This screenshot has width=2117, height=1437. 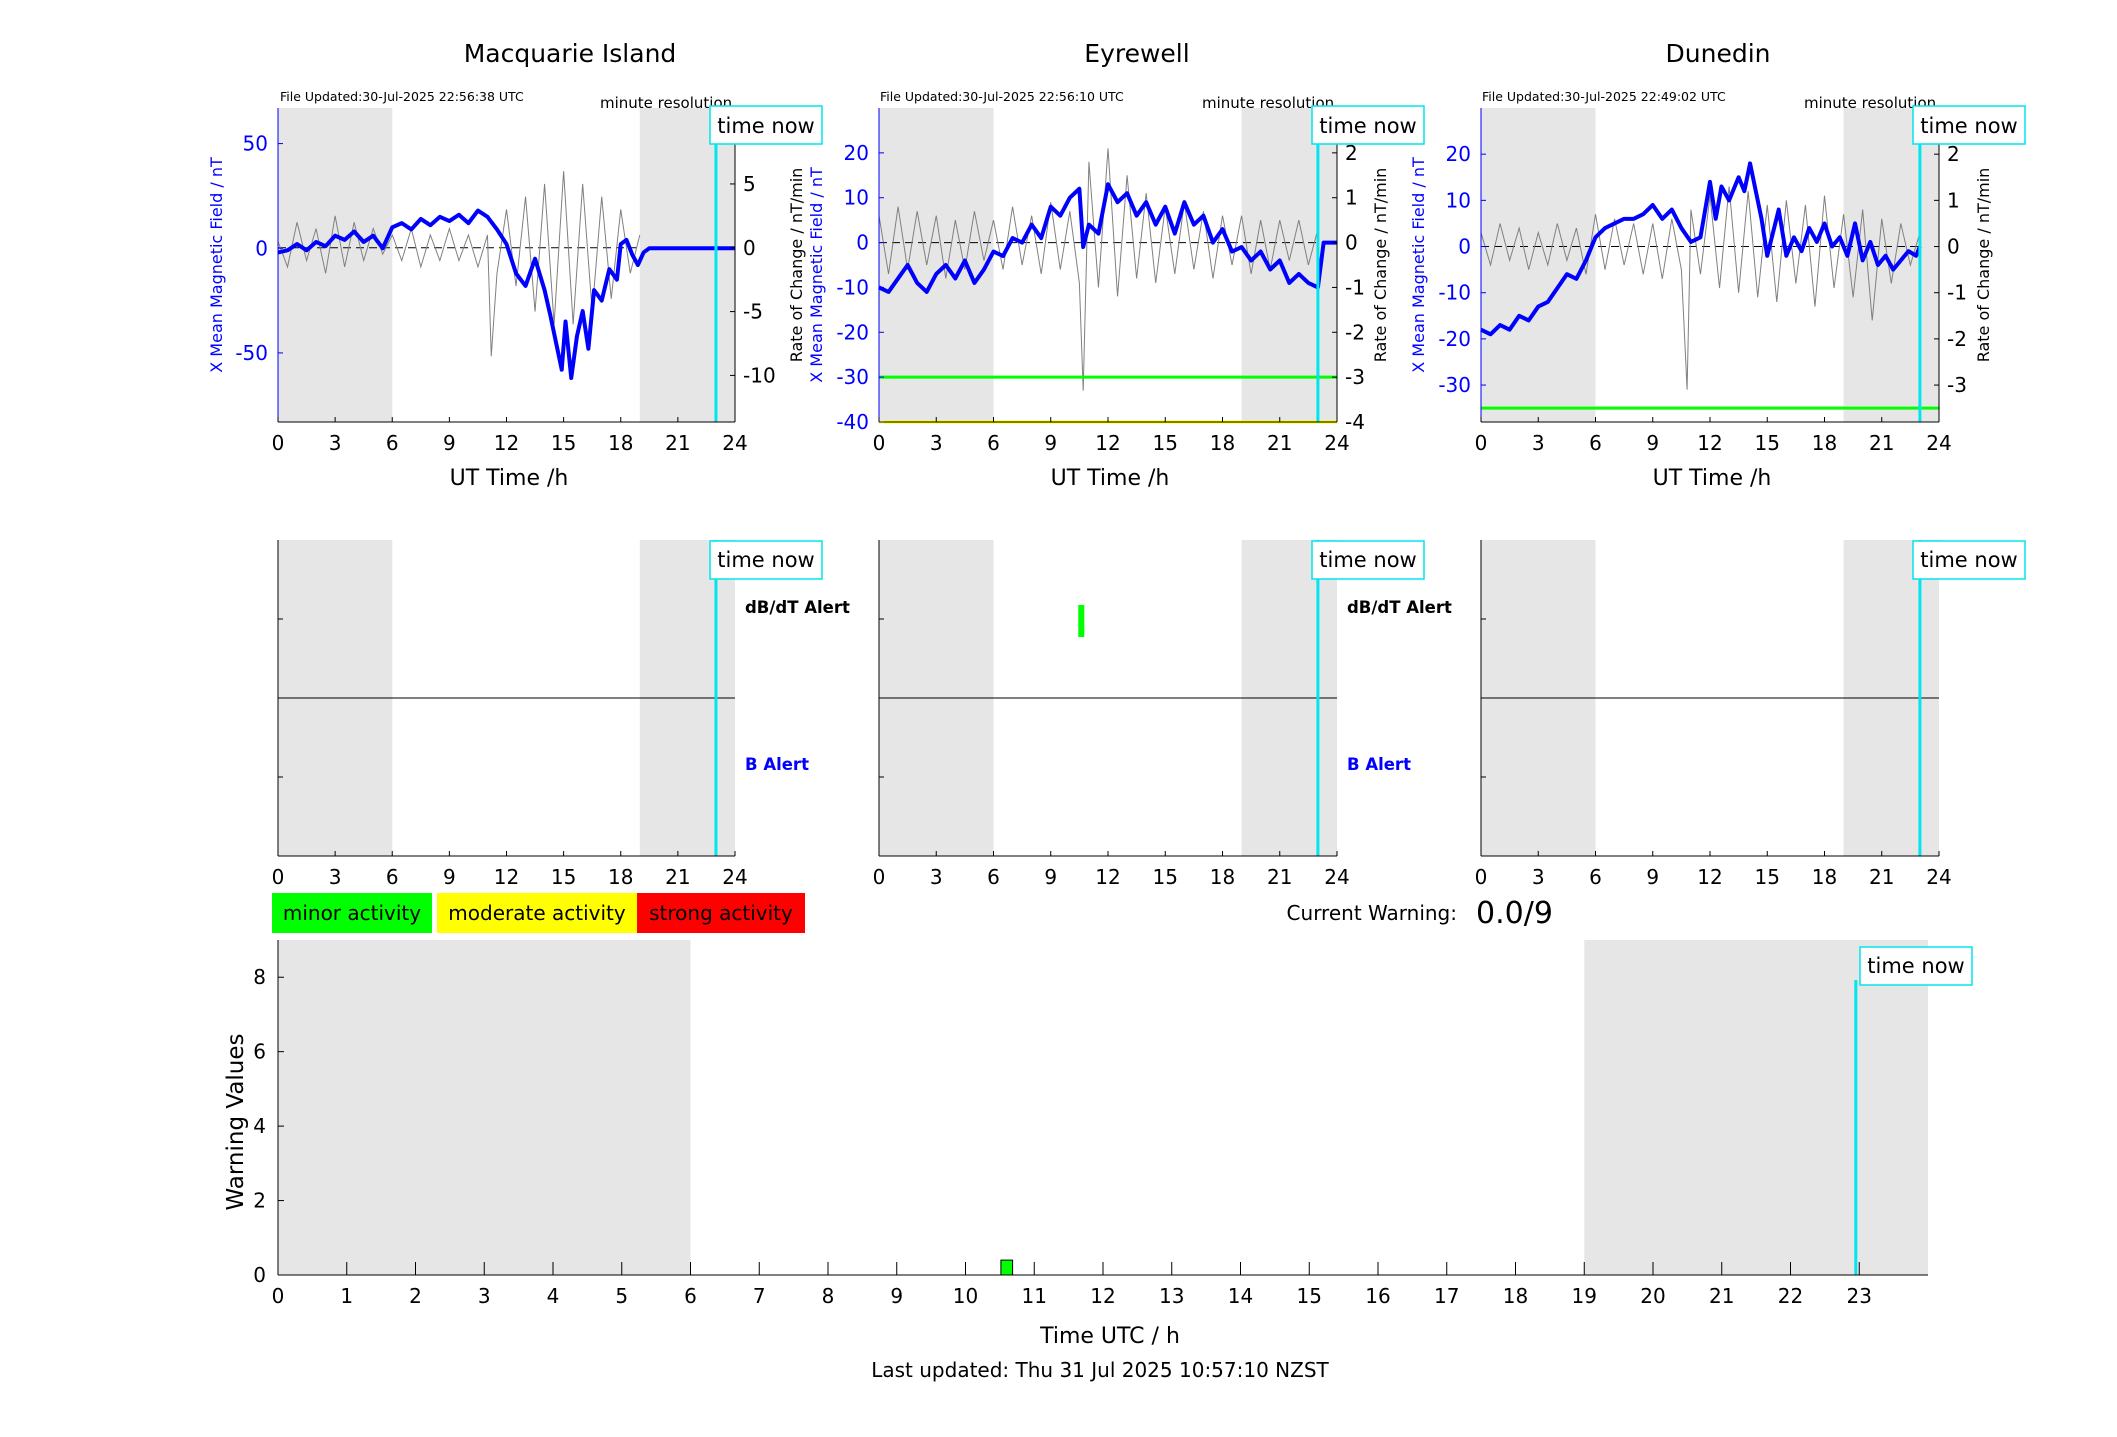 I want to click on x-tick-label: 19, so click(x=1584, y=1296).